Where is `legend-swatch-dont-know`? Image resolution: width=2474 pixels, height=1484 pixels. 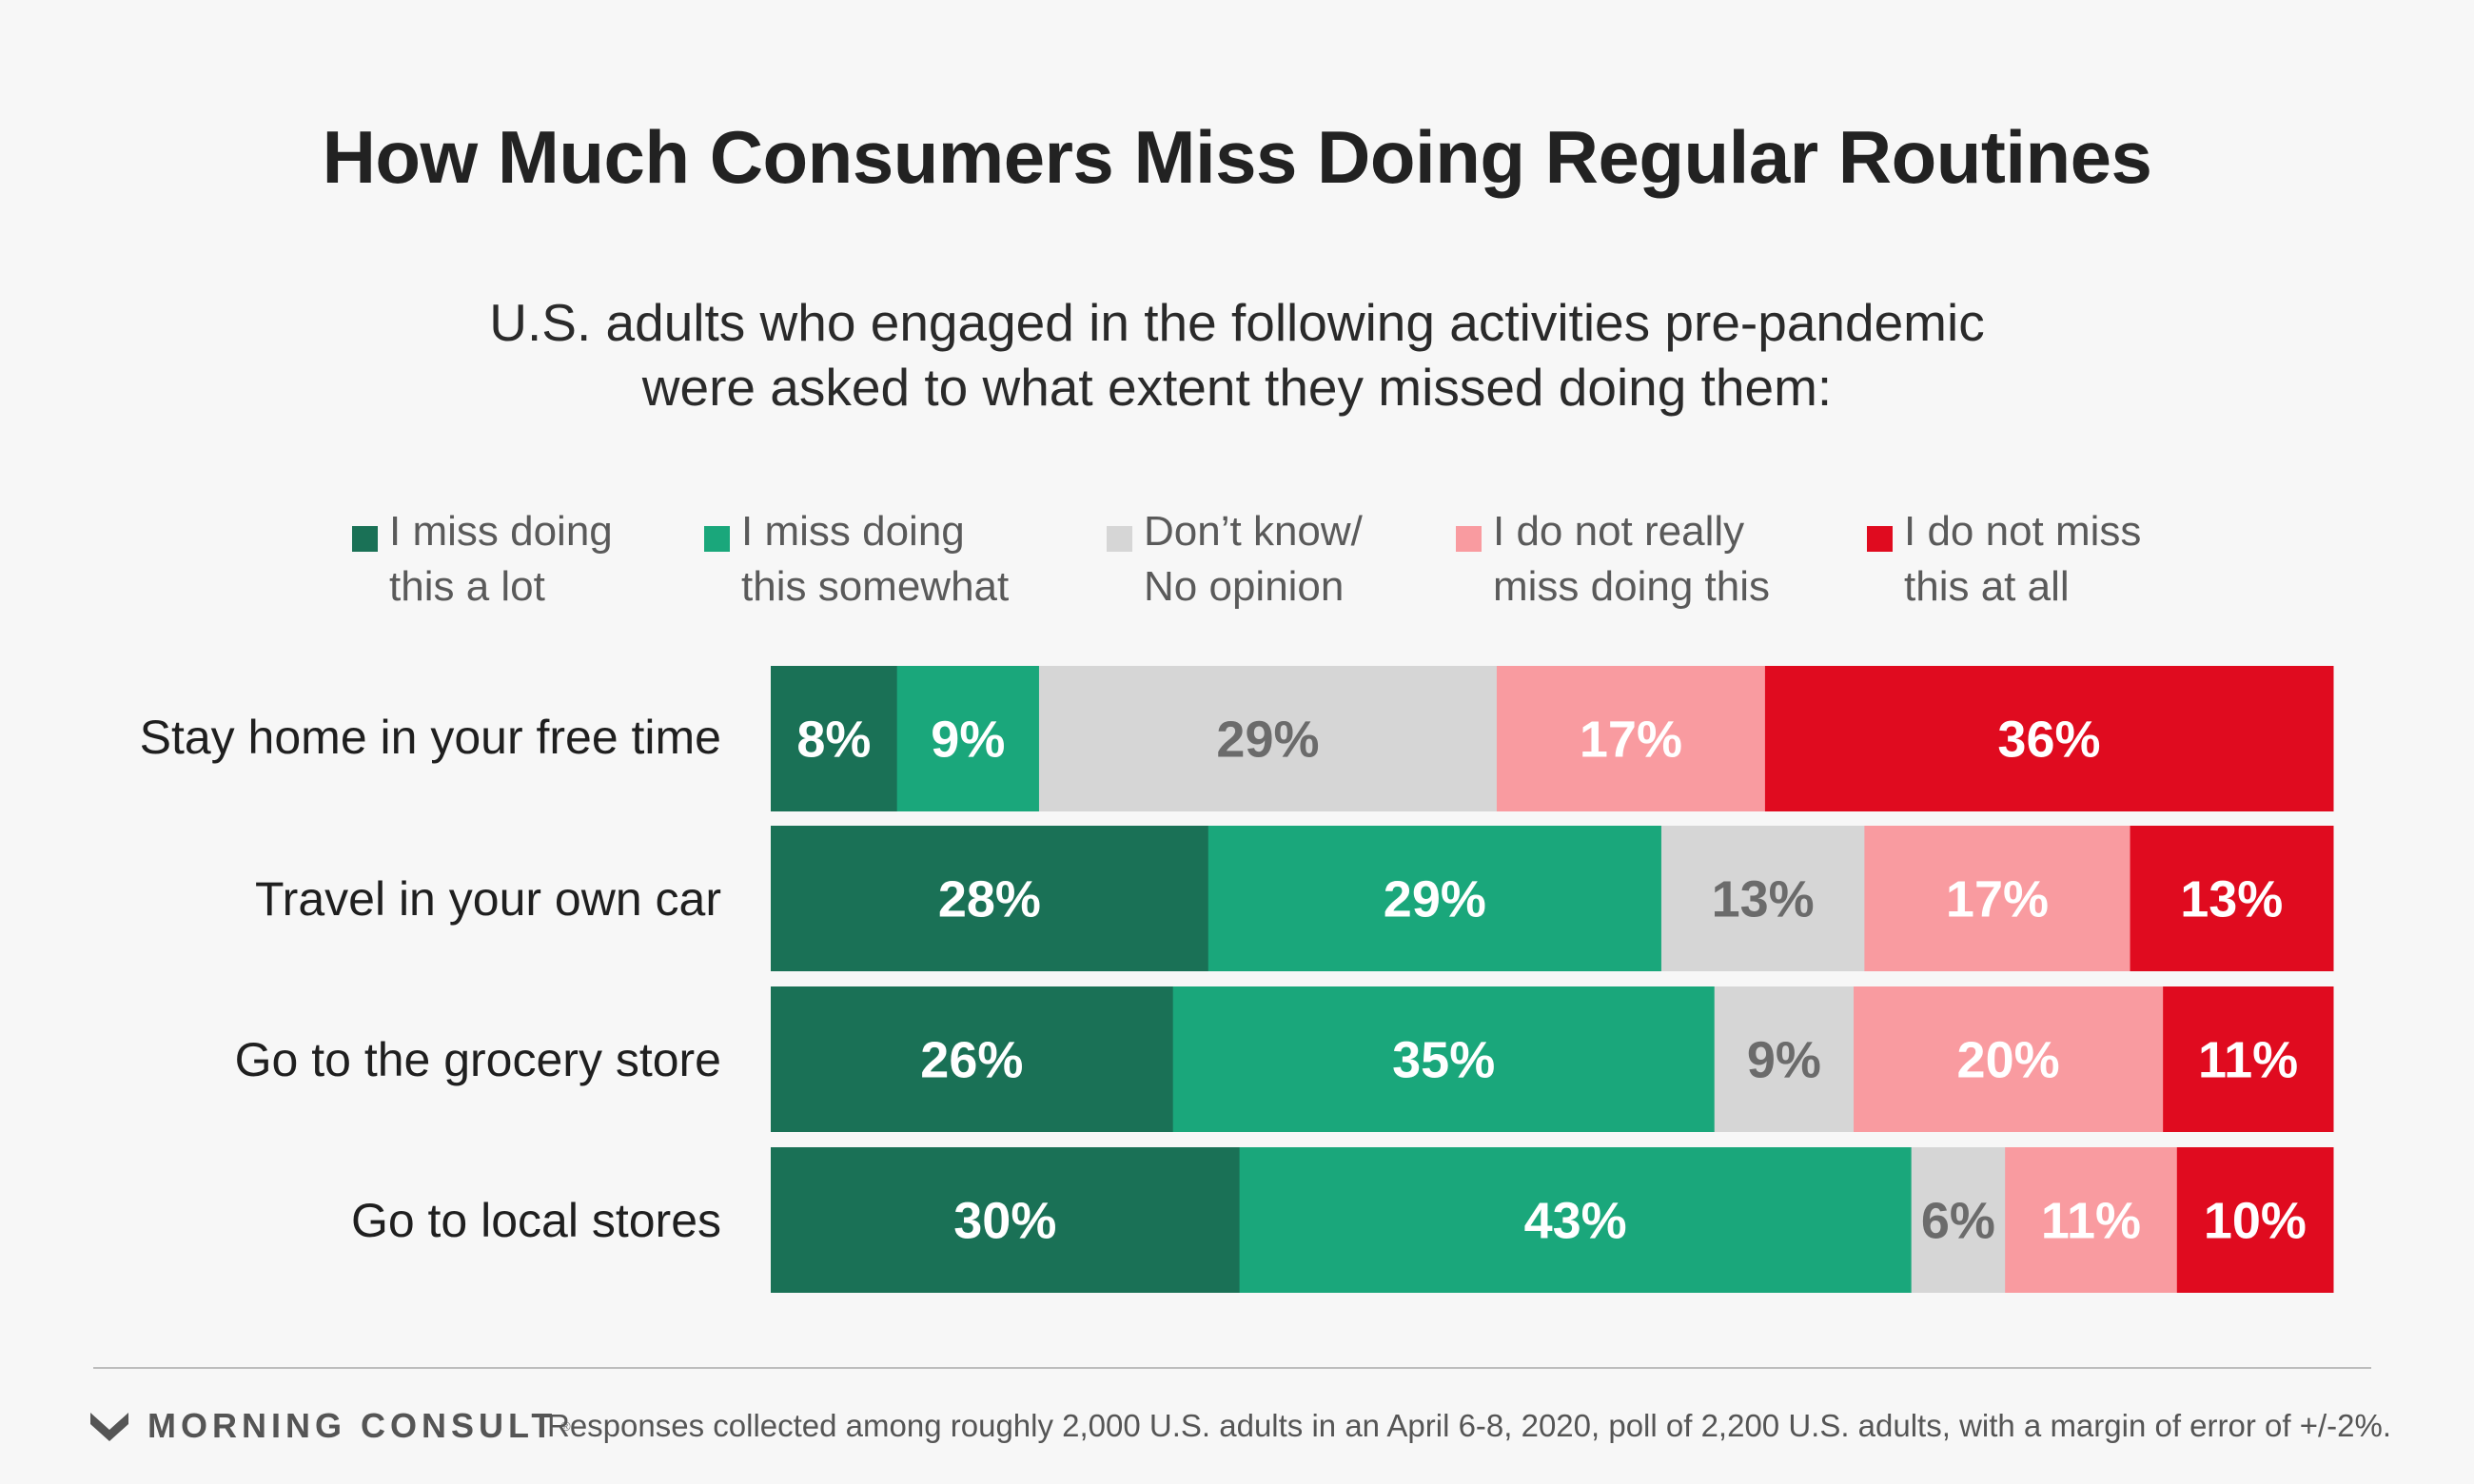
legend-swatch-dont-know is located at coordinates (1119, 539).